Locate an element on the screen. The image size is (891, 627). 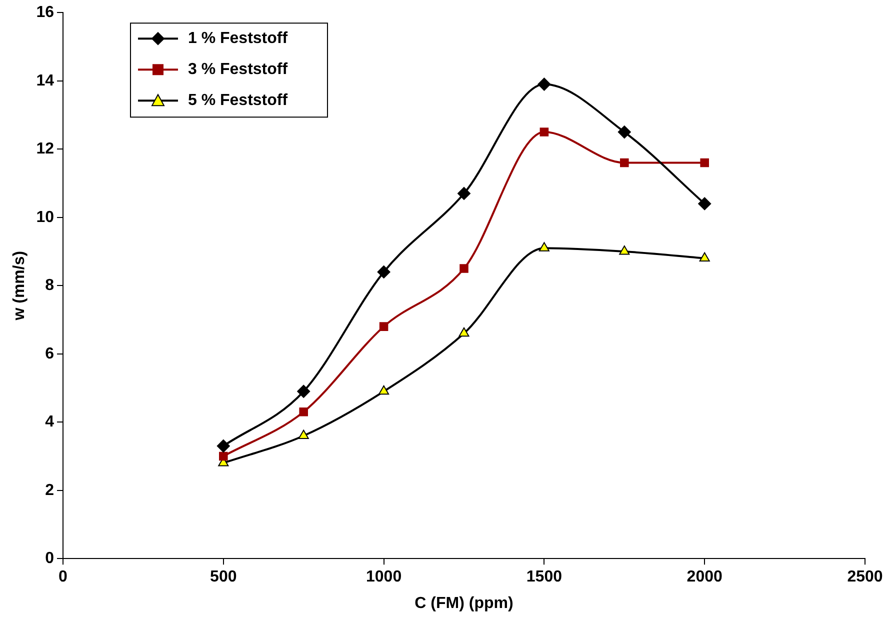
x-tick-label: 2500 is located at coordinates (865, 577).